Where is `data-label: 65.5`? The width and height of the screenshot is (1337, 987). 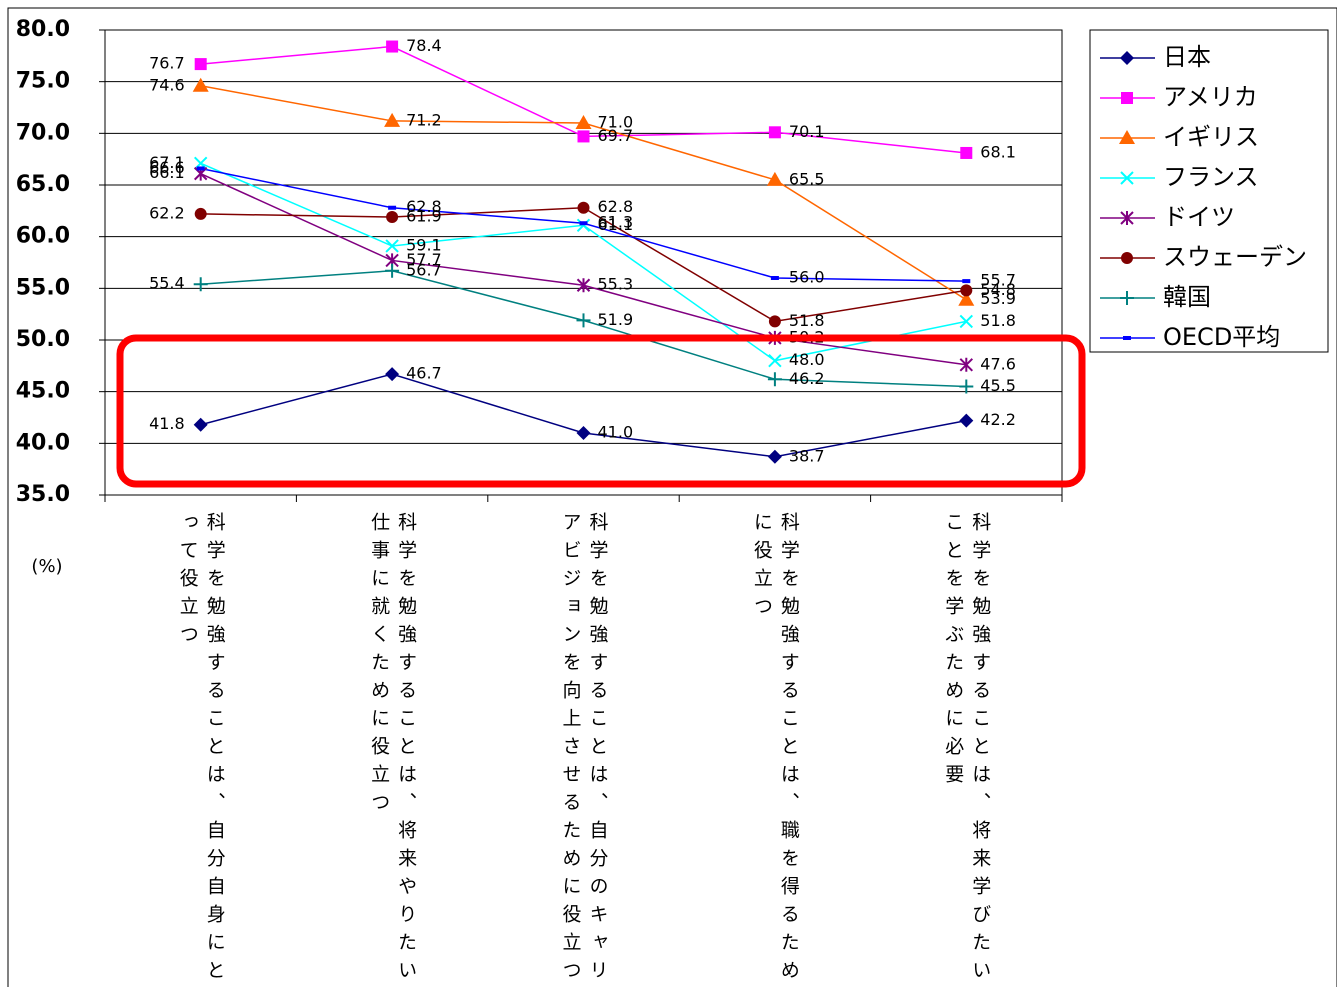 data-label: 65.5 is located at coordinates (807, 178).